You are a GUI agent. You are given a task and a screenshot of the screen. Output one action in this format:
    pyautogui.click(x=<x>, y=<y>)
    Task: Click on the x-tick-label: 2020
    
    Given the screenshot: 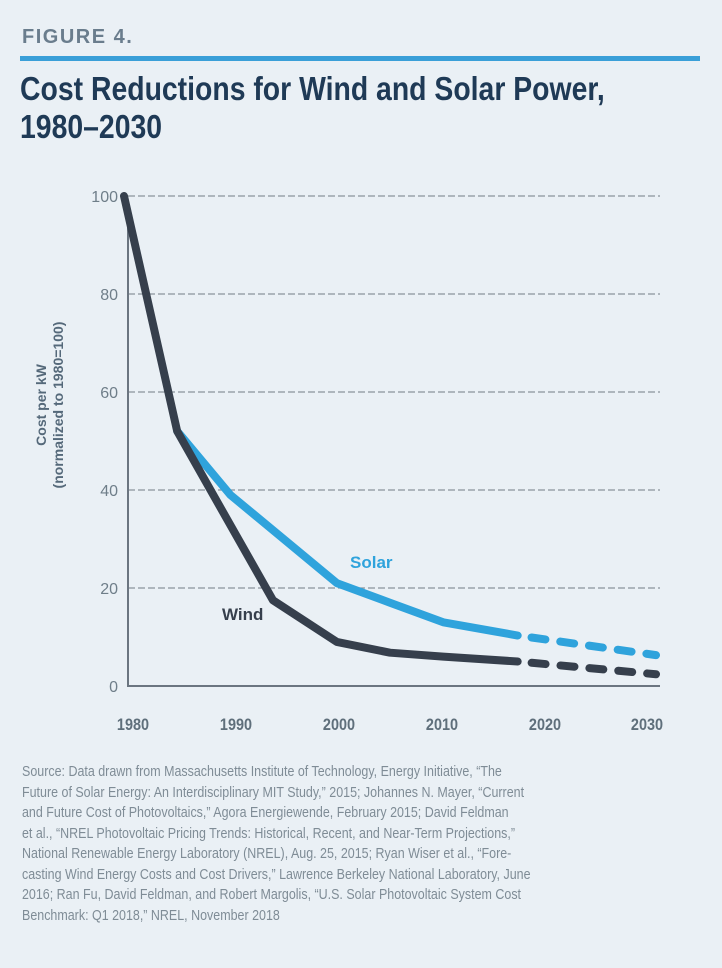 What is the action you would take?
    pyautogui.click(x=545, y=725)
    